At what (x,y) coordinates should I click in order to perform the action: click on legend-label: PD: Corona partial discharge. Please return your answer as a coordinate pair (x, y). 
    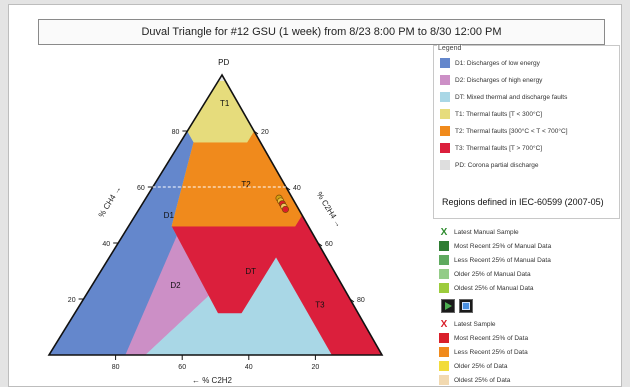
    Looking at the image, I should click on (497, 165).